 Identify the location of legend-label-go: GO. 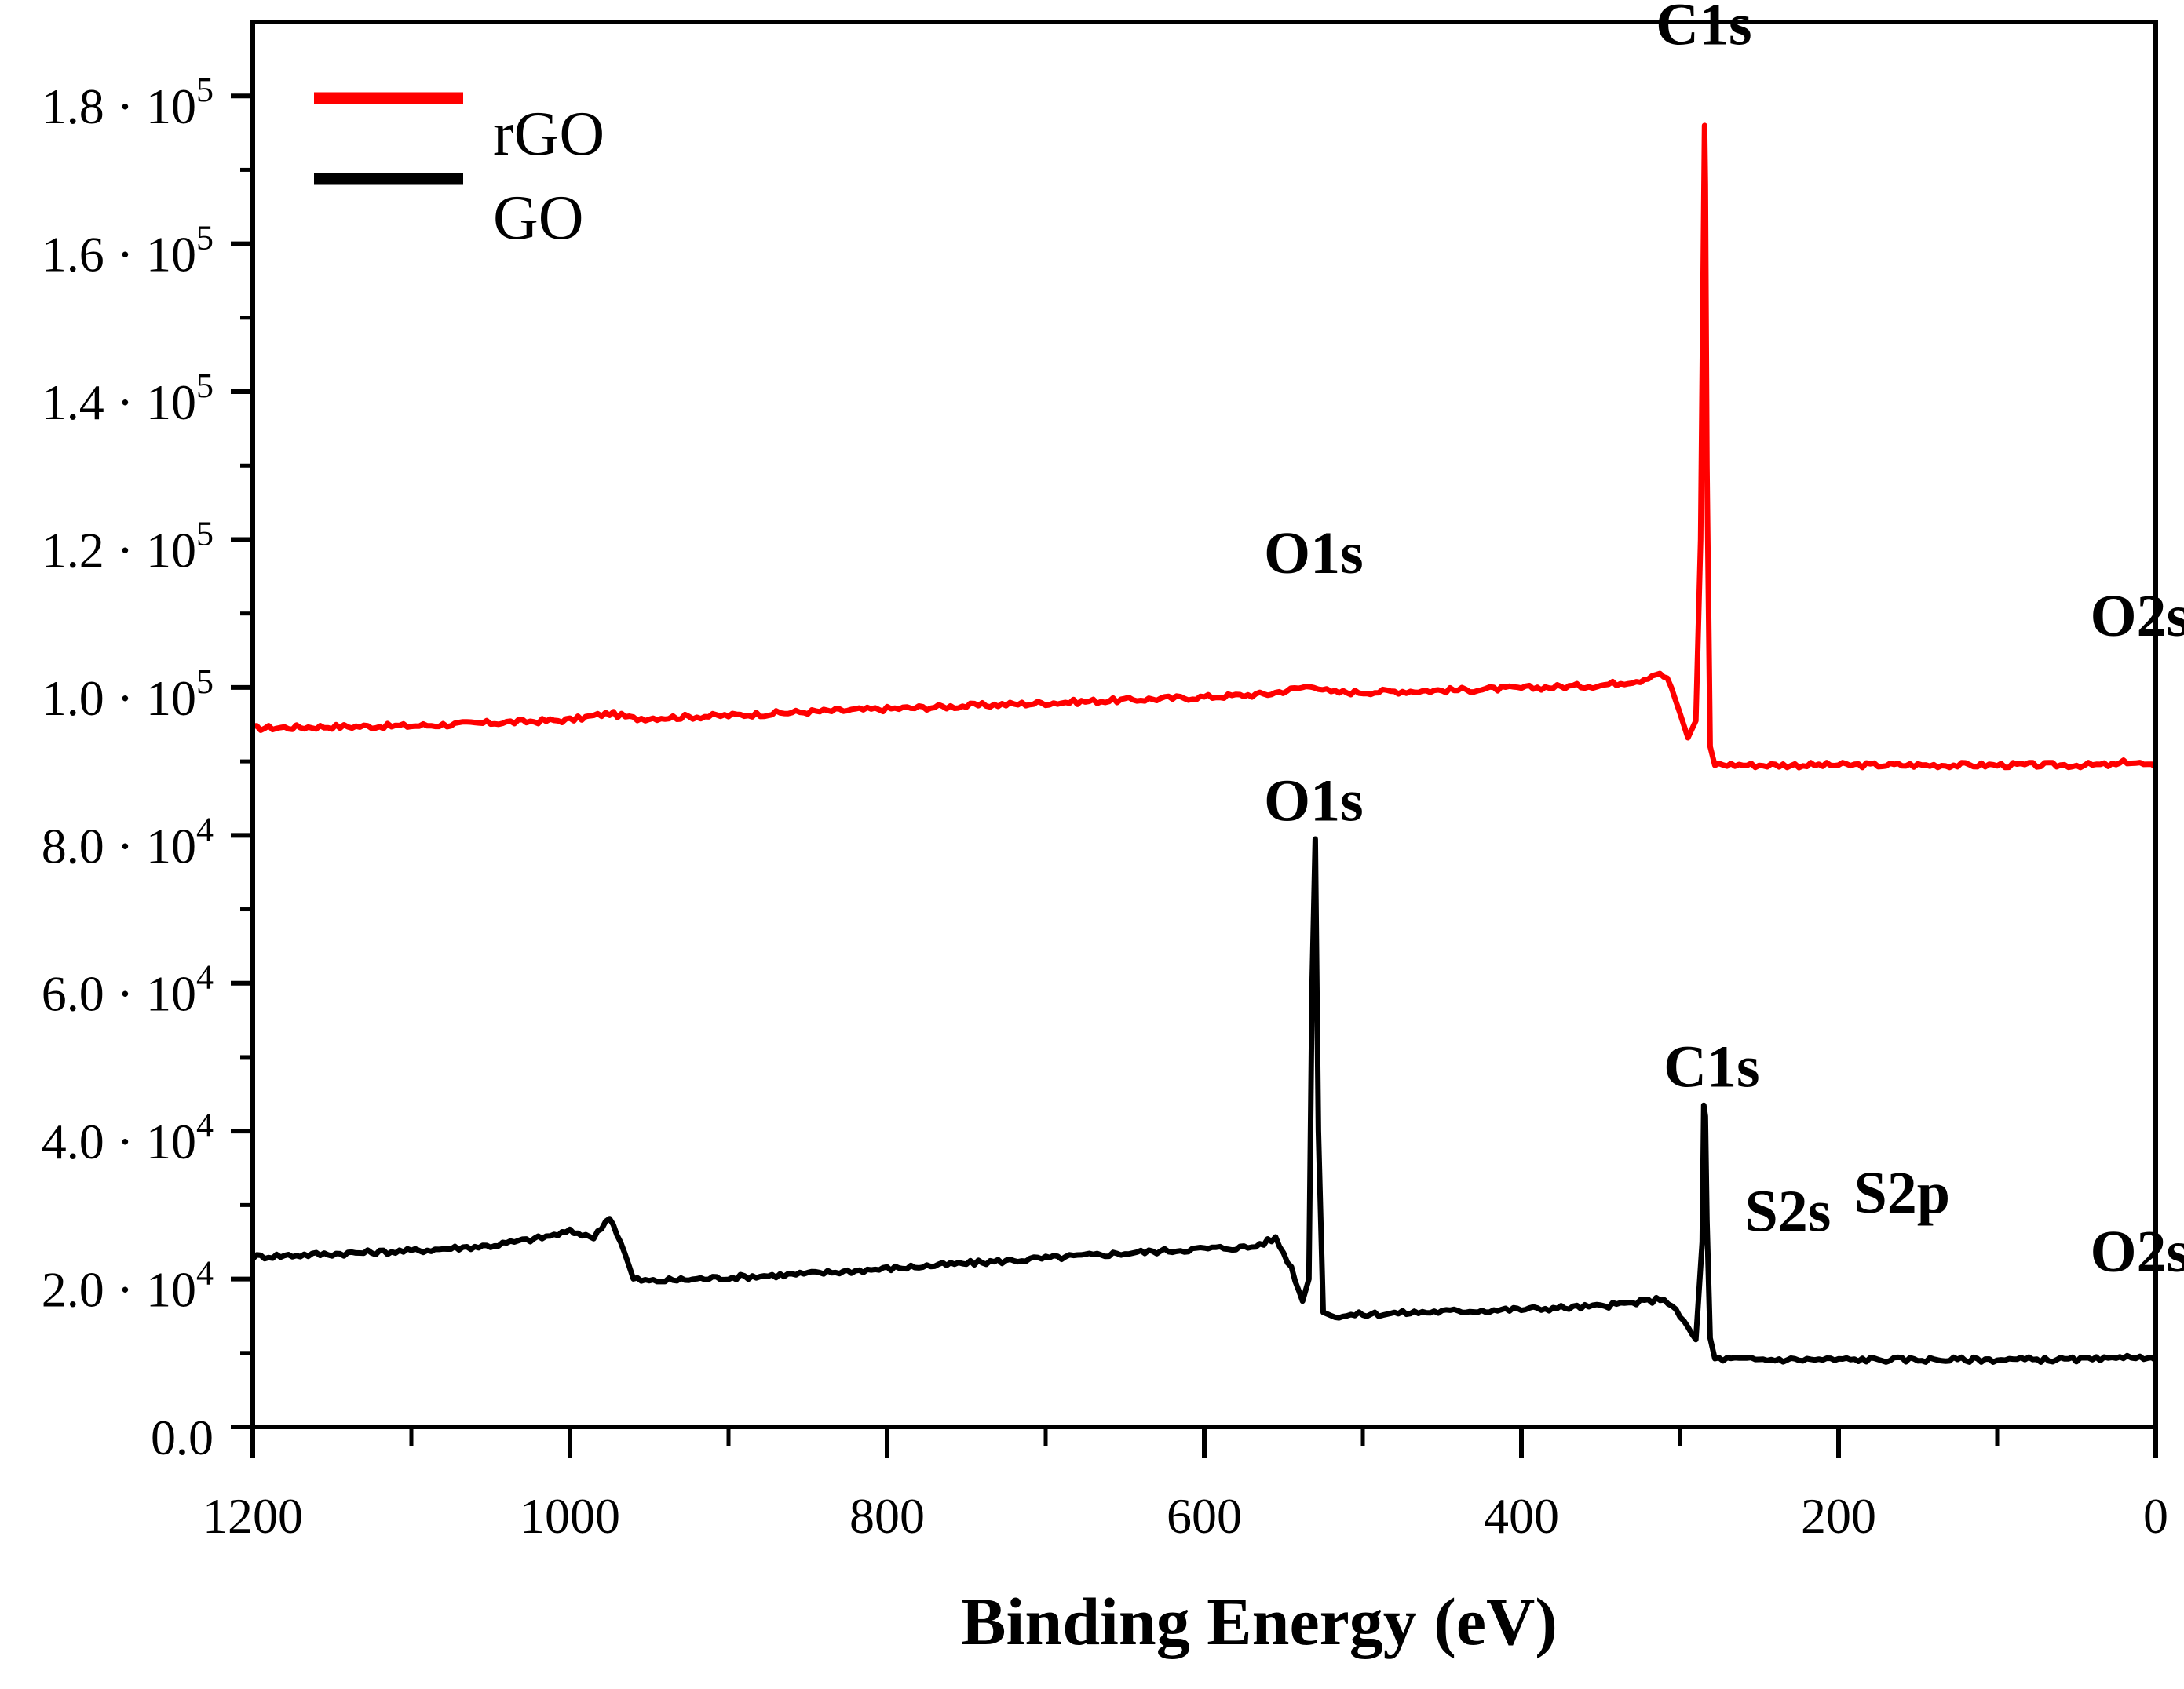
(538, 218).